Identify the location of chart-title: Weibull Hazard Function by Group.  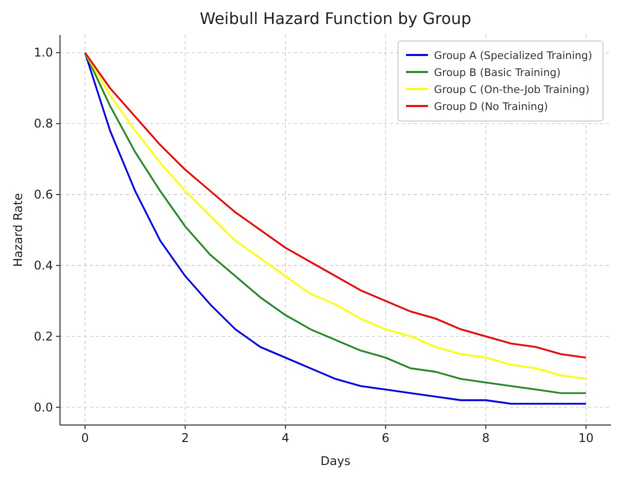
(336, 18).